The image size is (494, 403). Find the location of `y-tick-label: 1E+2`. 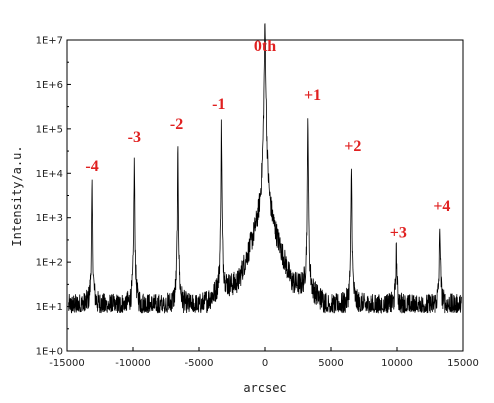

y-tick-label: 1E+2 is located at coordinates (49, 263).